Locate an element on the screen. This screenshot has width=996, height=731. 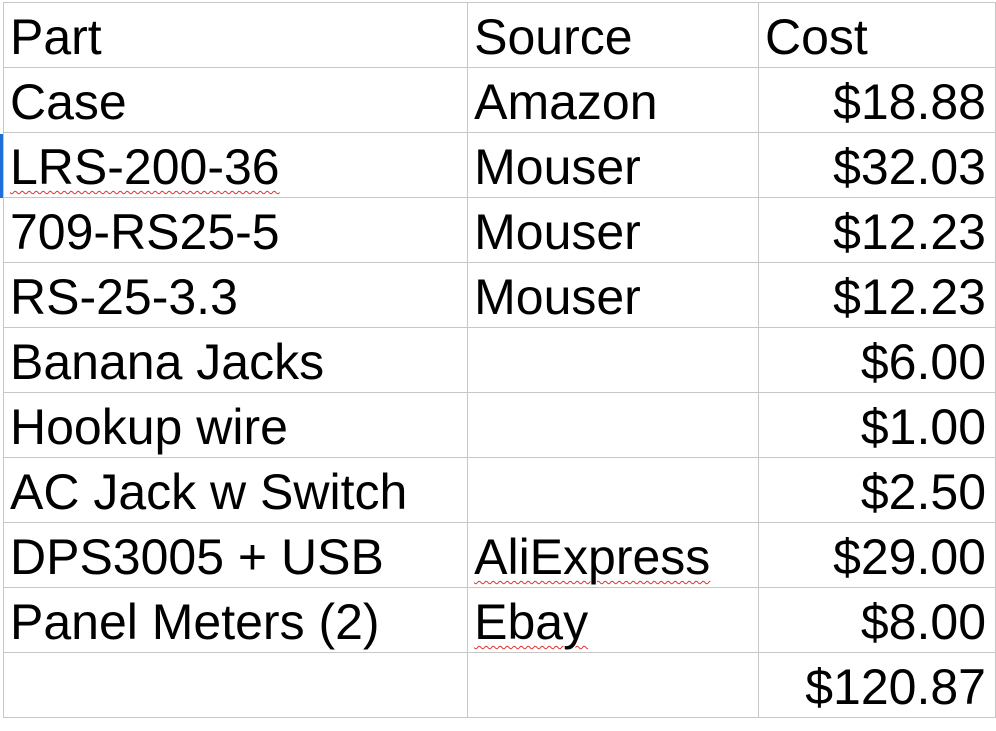
cost-text: $29.00 is located at coordinates (909, 557).